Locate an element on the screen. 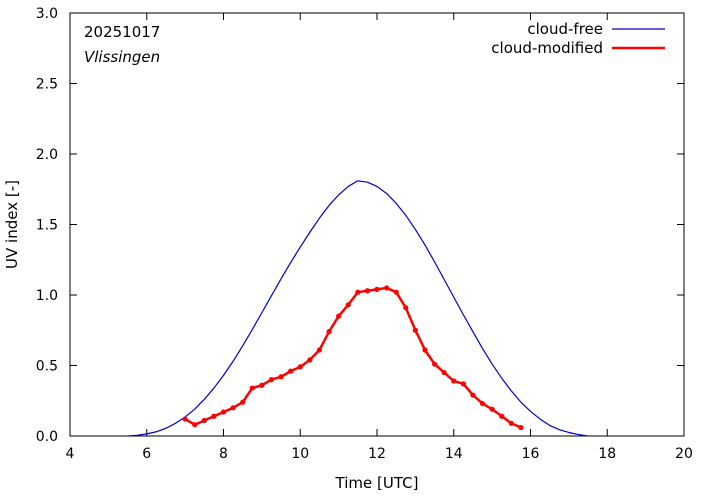 The image size is (702, 497). legend: cloud-free cloud-modified is located at coordinates (578, 38).